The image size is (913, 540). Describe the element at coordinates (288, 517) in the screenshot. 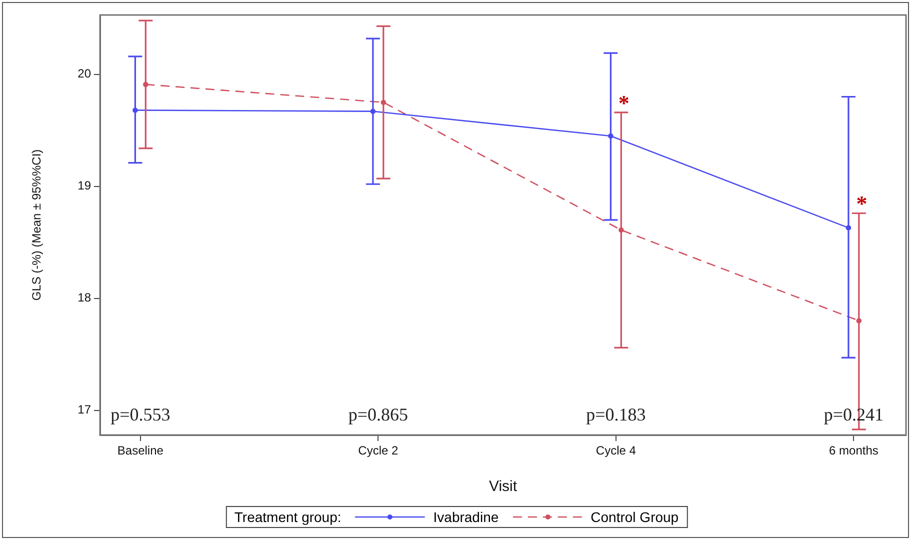

I see `legend-title: Treatment group:` at that location.